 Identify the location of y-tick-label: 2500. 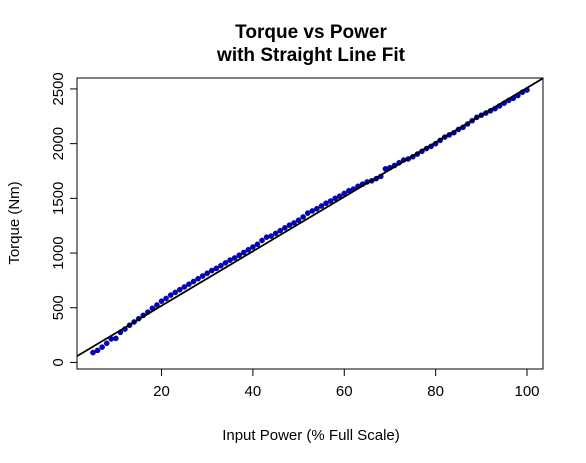
(58, 88).